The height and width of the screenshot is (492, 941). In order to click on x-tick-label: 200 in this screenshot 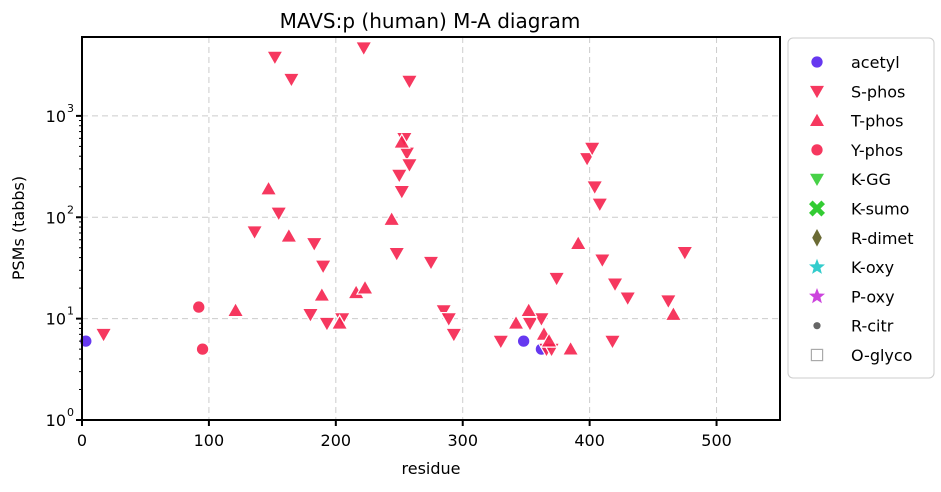, I will do `click(336, 440)`.